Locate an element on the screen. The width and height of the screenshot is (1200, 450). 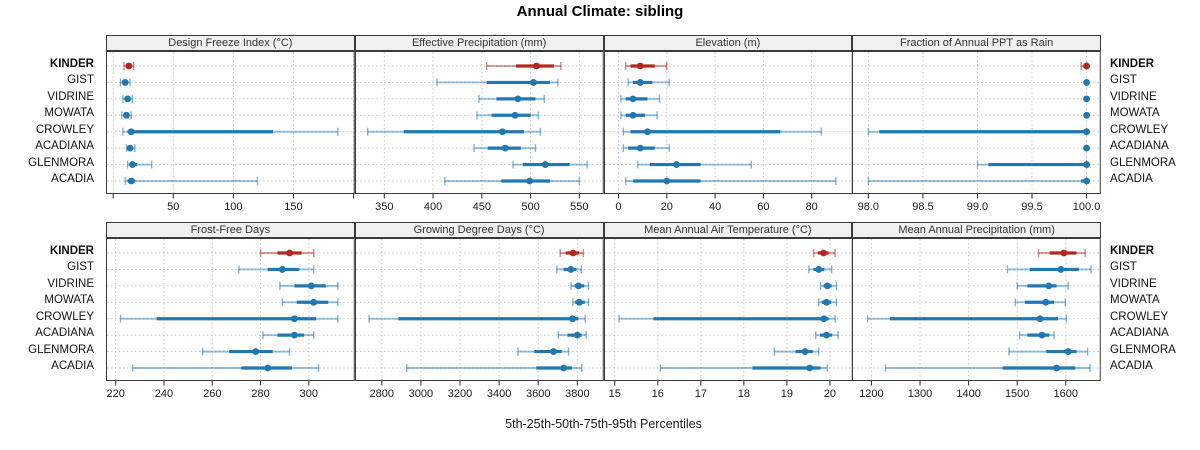
station-label-left-acadia: ACADIA is located at coordinates (72, 179).